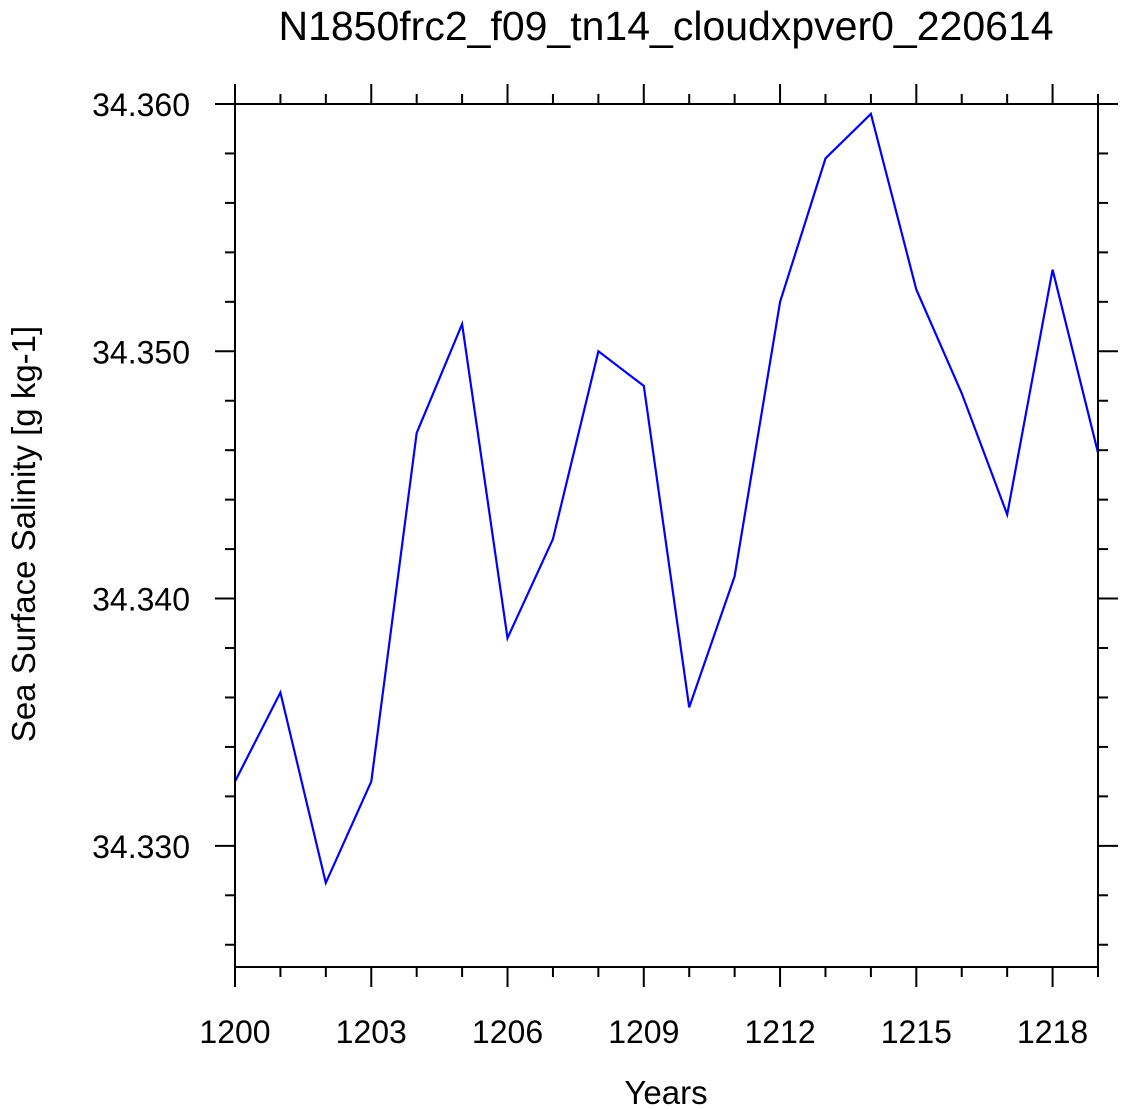  Describe the element at coordinates (916, 1032) in the screenshot. I see `x-tick-label: 1215` at that location.